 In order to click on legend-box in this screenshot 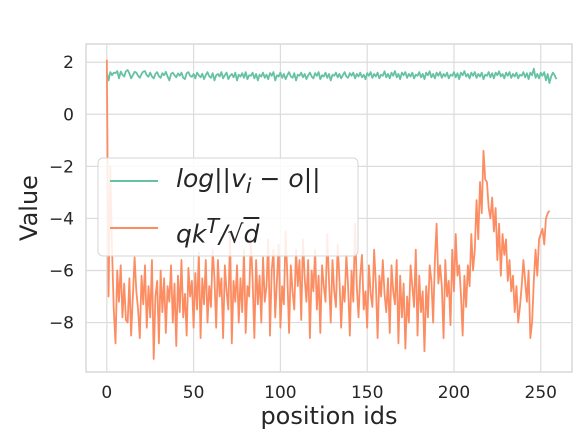, I will do `click(228, 207)`.